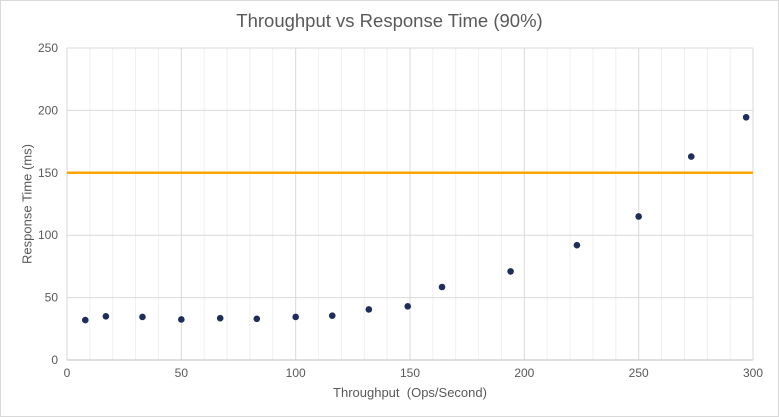 This screenshot has height=417, width=779. What do you see at coordinates (27, 204) in the screenshot?
I see `y-axis-title: Response Time (ms)` at bounding box center [27, 204].